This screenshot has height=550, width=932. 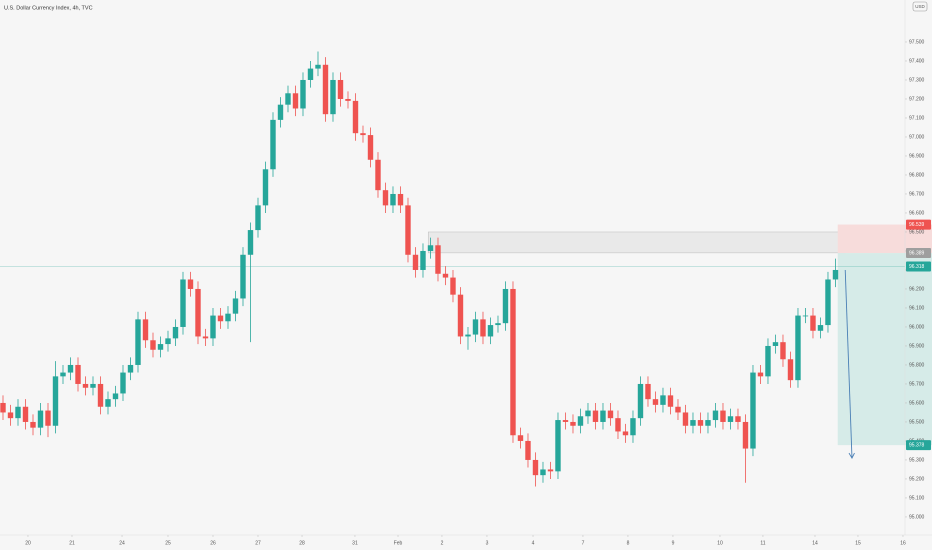 What do you see at coordinates (762, 543) in the screenshot?
I see `x-tick-label: 11` at bounding box center [762, 543].